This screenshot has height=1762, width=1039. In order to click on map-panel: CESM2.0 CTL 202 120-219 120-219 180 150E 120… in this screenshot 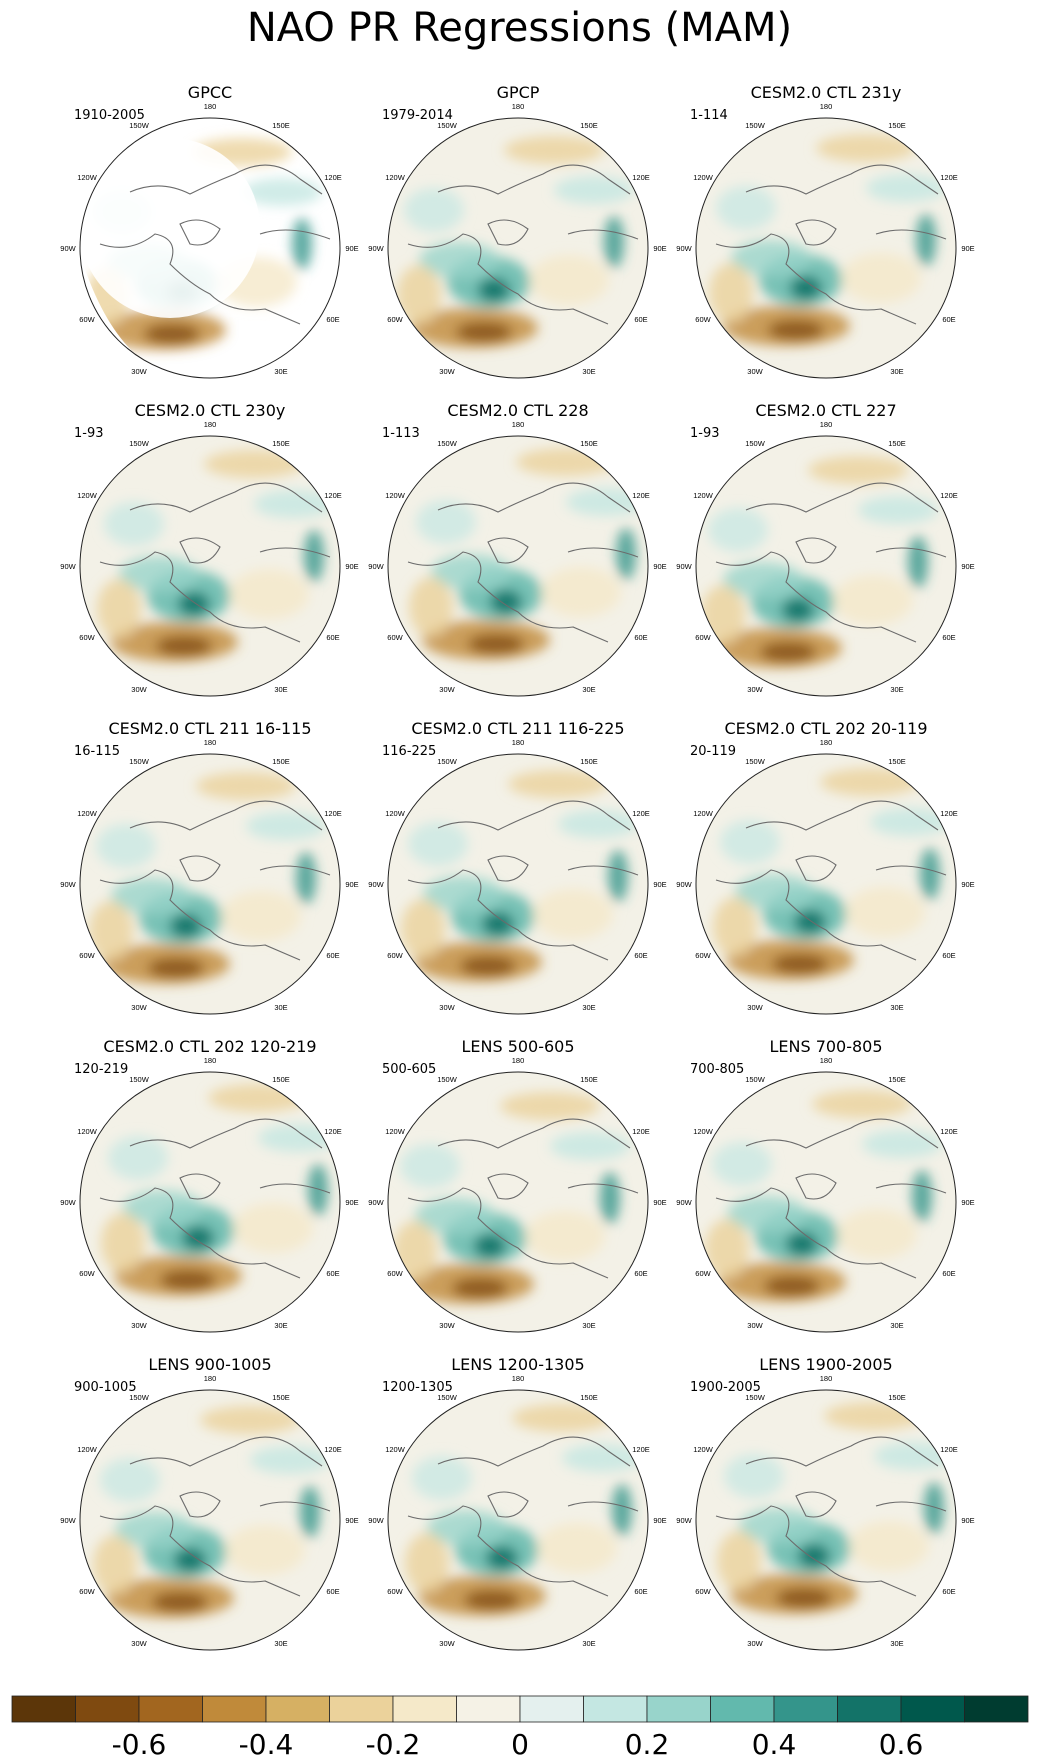, I will do `click(210, 1188)`.